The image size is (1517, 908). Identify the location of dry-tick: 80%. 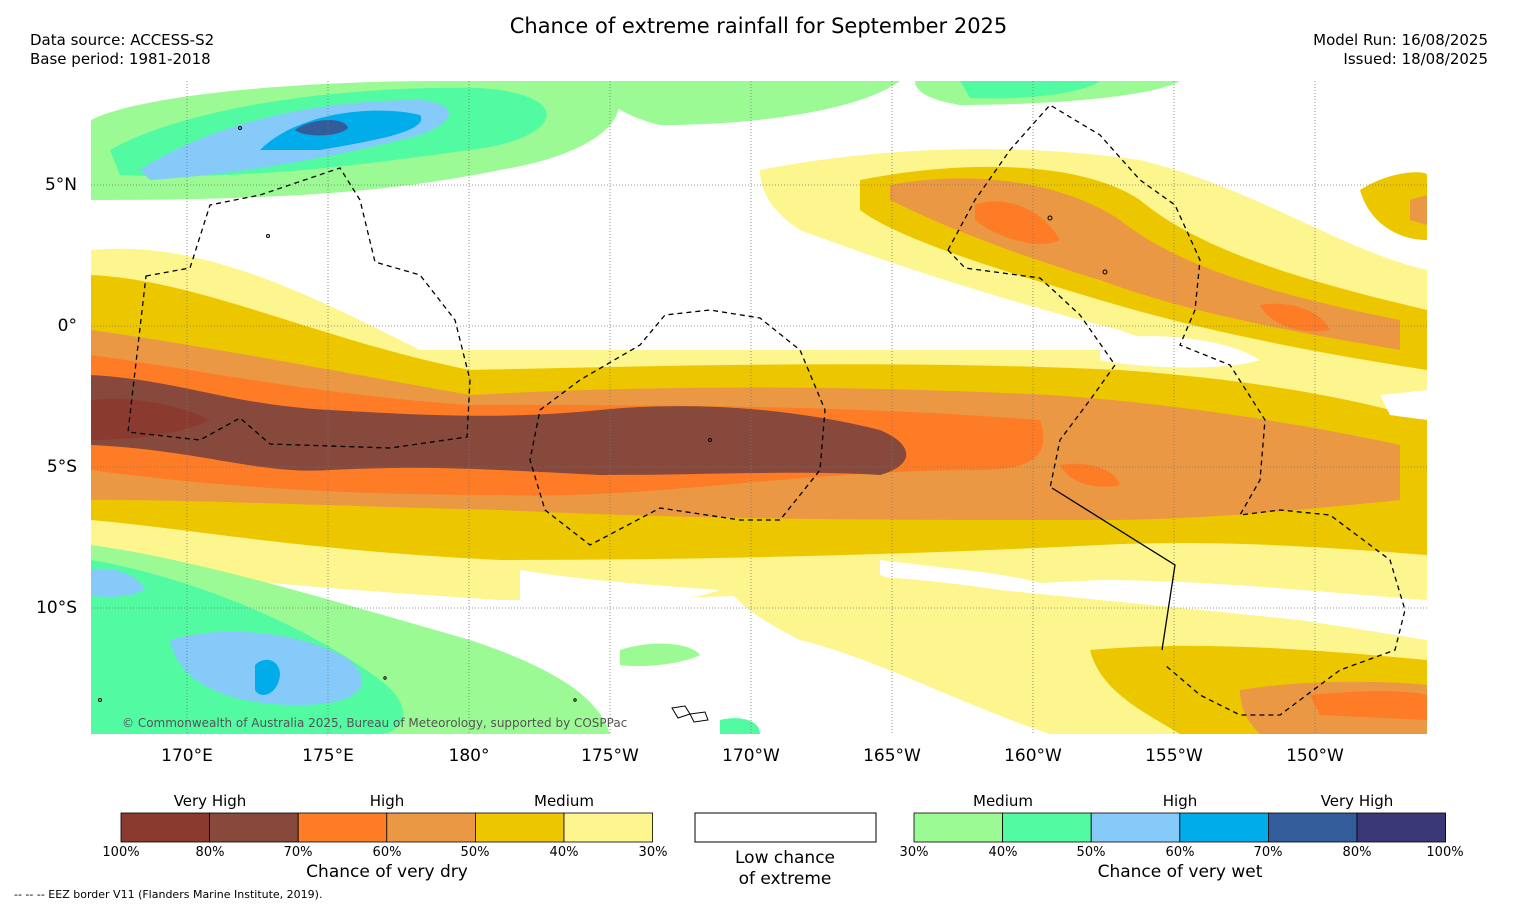
(210, 852).